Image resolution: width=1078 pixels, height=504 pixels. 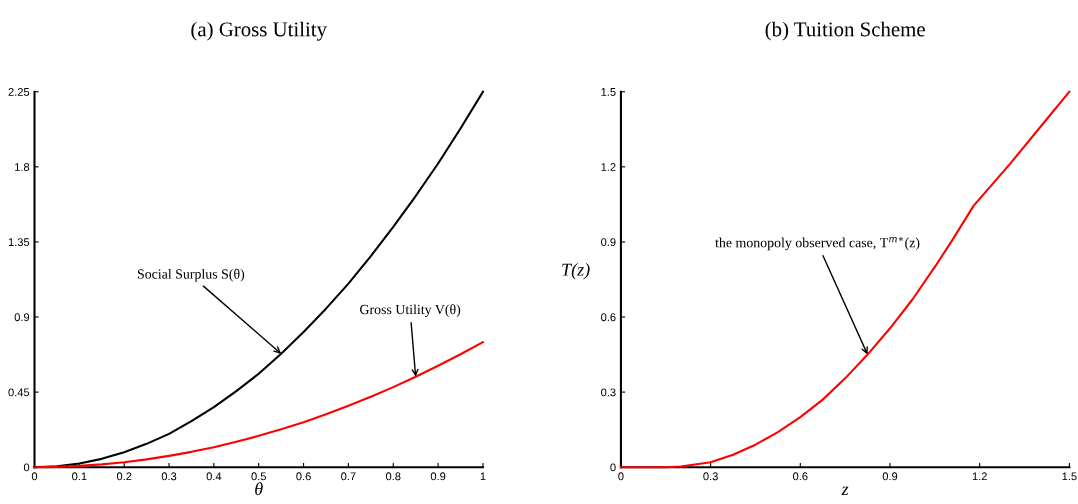 What do you see at coordinates (19, 392) in the screenshot?
I see `y-tick-label: 0.45` at bounding box center [19, 392].